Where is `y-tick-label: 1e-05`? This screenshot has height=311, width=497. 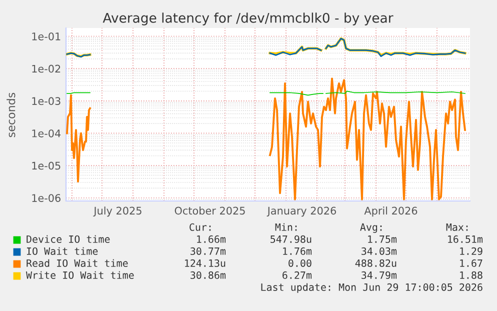
y-tick-label: 1e-05 is located at coordinates (46, 166).